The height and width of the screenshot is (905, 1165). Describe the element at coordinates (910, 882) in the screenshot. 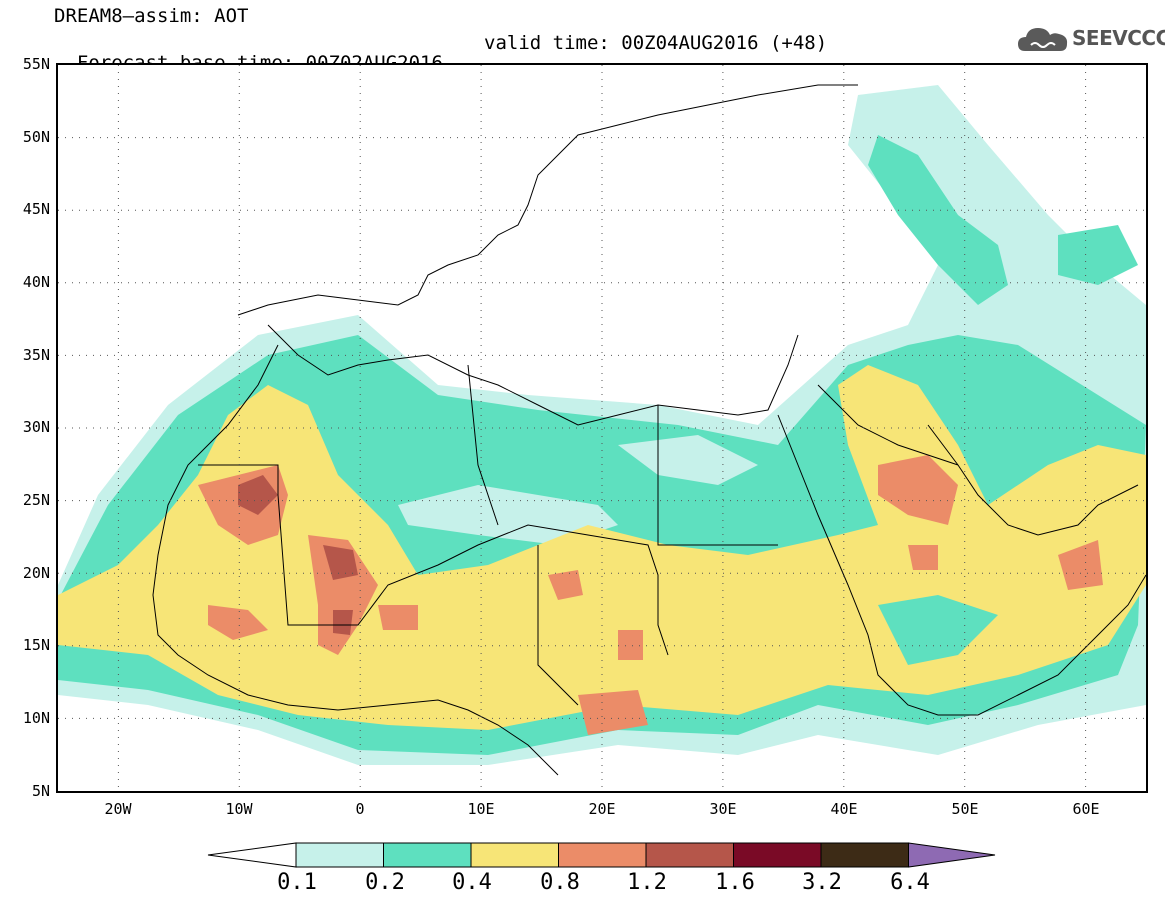

I see `colorbar-label: 6.4` at that location.